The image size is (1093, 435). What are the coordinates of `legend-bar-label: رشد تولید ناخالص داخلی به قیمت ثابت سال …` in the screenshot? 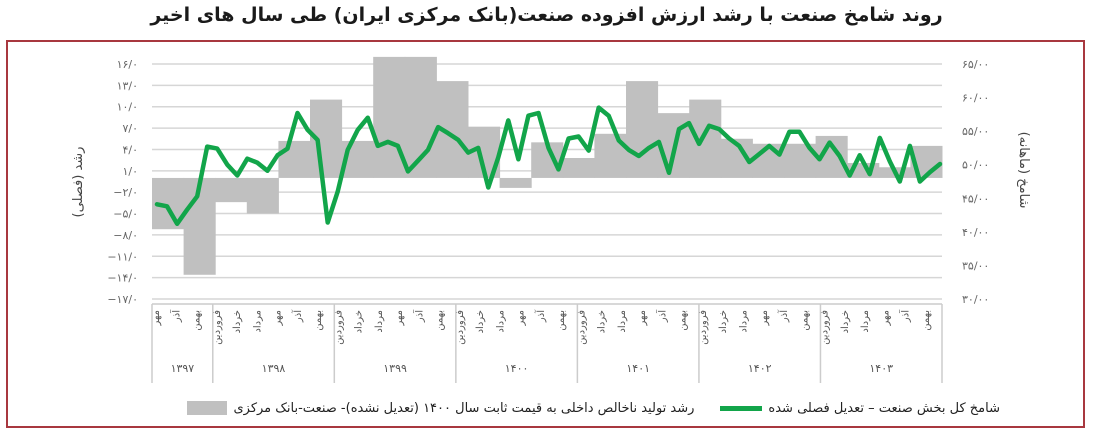 It's located at (464, 408).